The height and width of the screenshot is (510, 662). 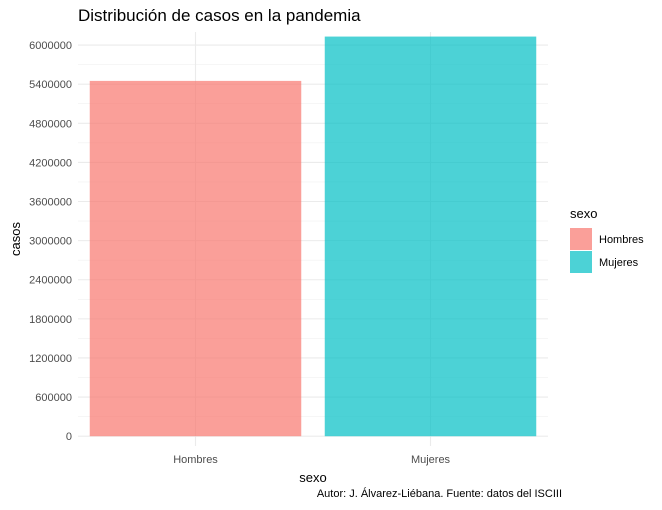 I want to click on y-tick-label: 3600000, so click(x=50, y=203).